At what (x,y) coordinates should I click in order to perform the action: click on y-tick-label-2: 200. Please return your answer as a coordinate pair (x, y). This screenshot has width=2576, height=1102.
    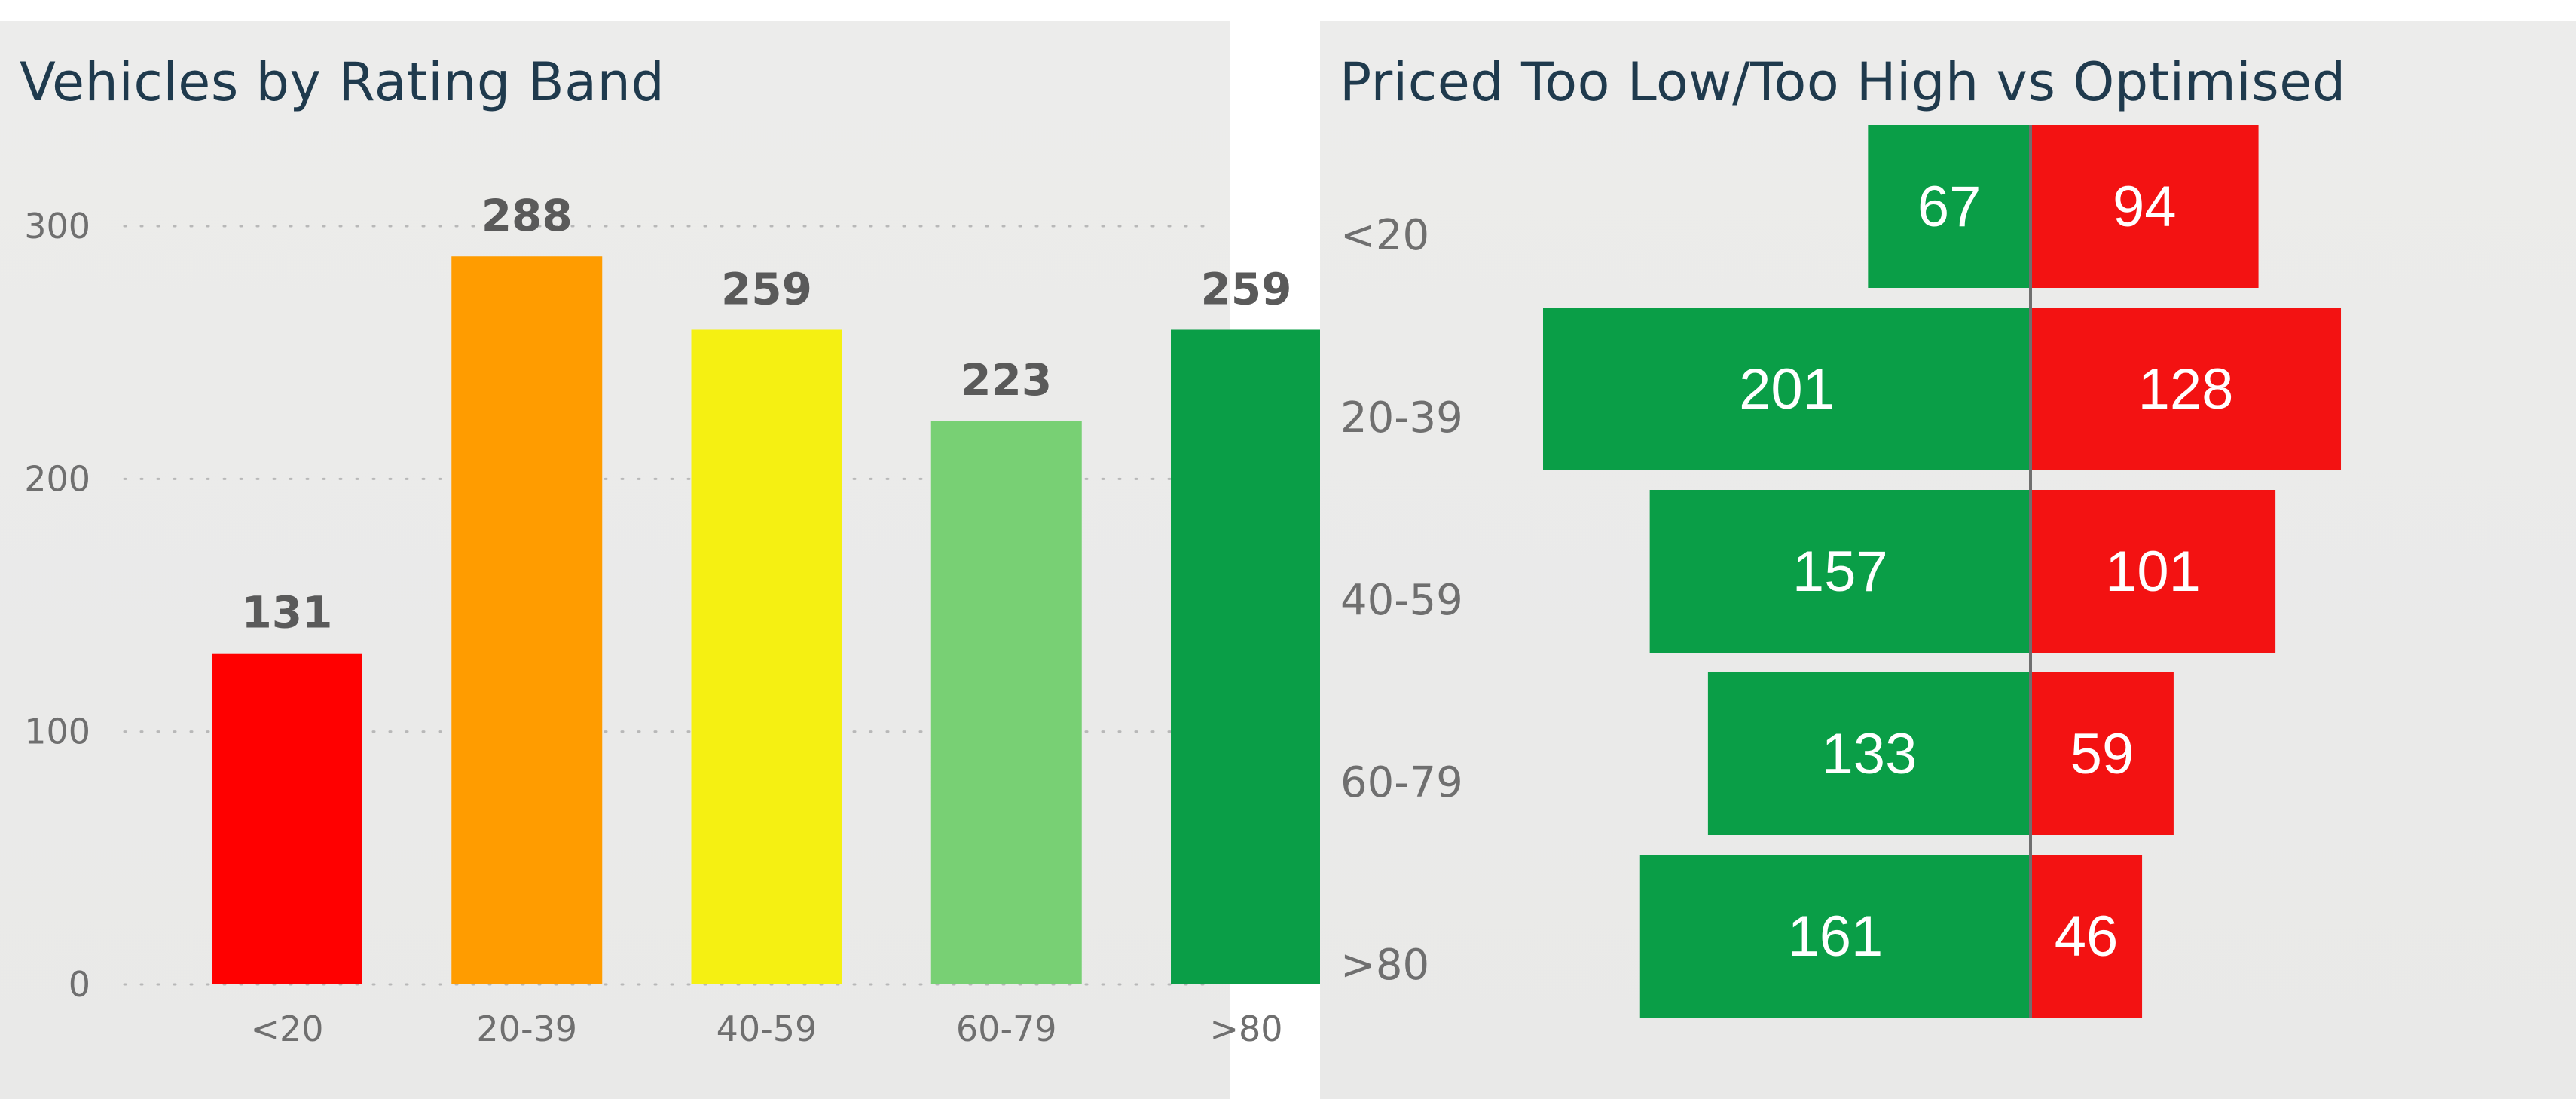
    Looking at the image, I should click on (57, 478).